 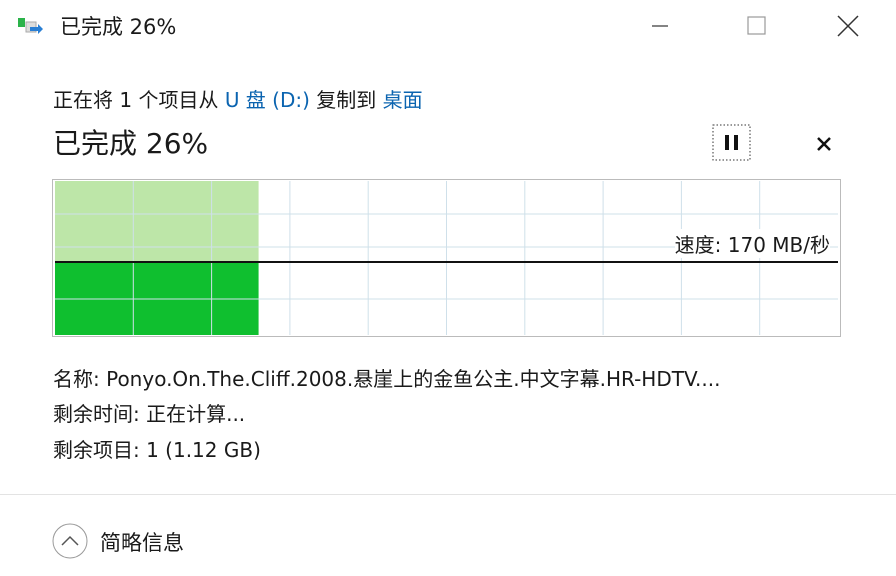 I want to click on app-icon, so click(x=30, y=26).